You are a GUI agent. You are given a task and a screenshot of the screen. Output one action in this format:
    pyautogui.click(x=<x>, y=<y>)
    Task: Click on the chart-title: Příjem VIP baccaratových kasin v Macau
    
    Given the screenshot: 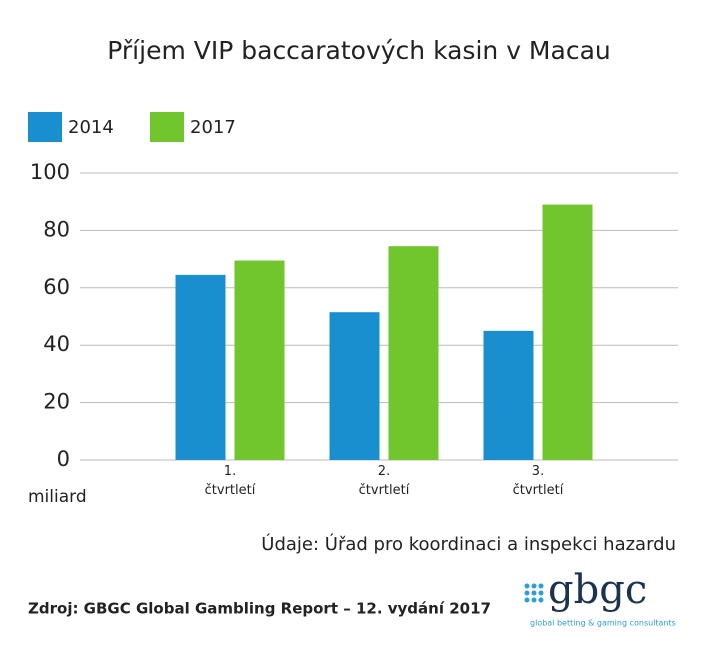 What is the action you would take?
    pyautogui.click(x=358, y=50)
    